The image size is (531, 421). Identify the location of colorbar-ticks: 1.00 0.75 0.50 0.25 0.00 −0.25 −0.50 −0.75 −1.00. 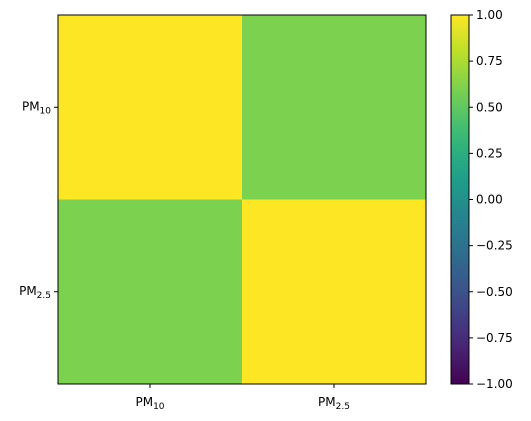
(491, 199).